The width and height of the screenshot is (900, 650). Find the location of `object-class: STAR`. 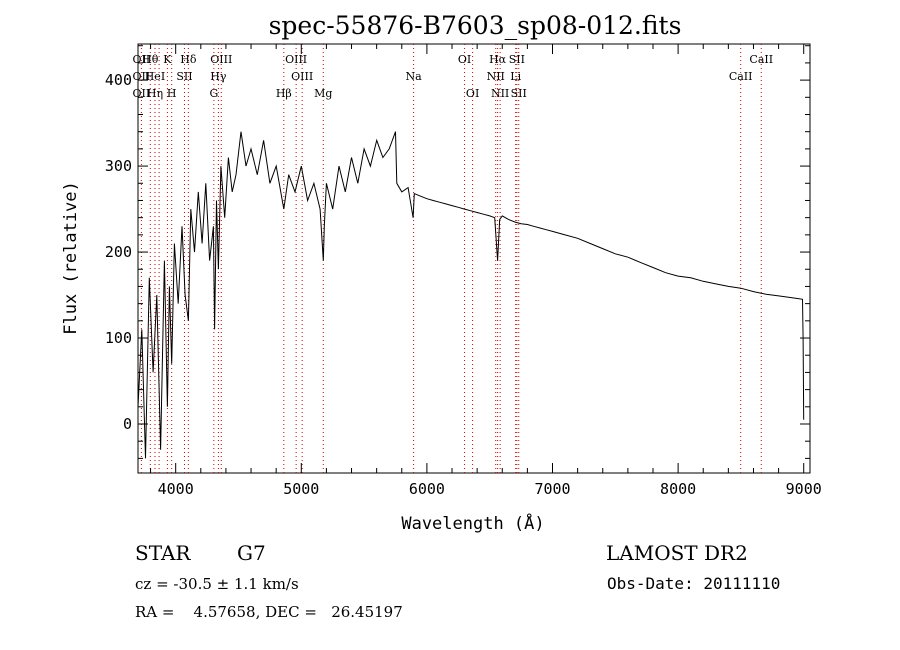

object-class: STAR is located at coordinates (163, 553).